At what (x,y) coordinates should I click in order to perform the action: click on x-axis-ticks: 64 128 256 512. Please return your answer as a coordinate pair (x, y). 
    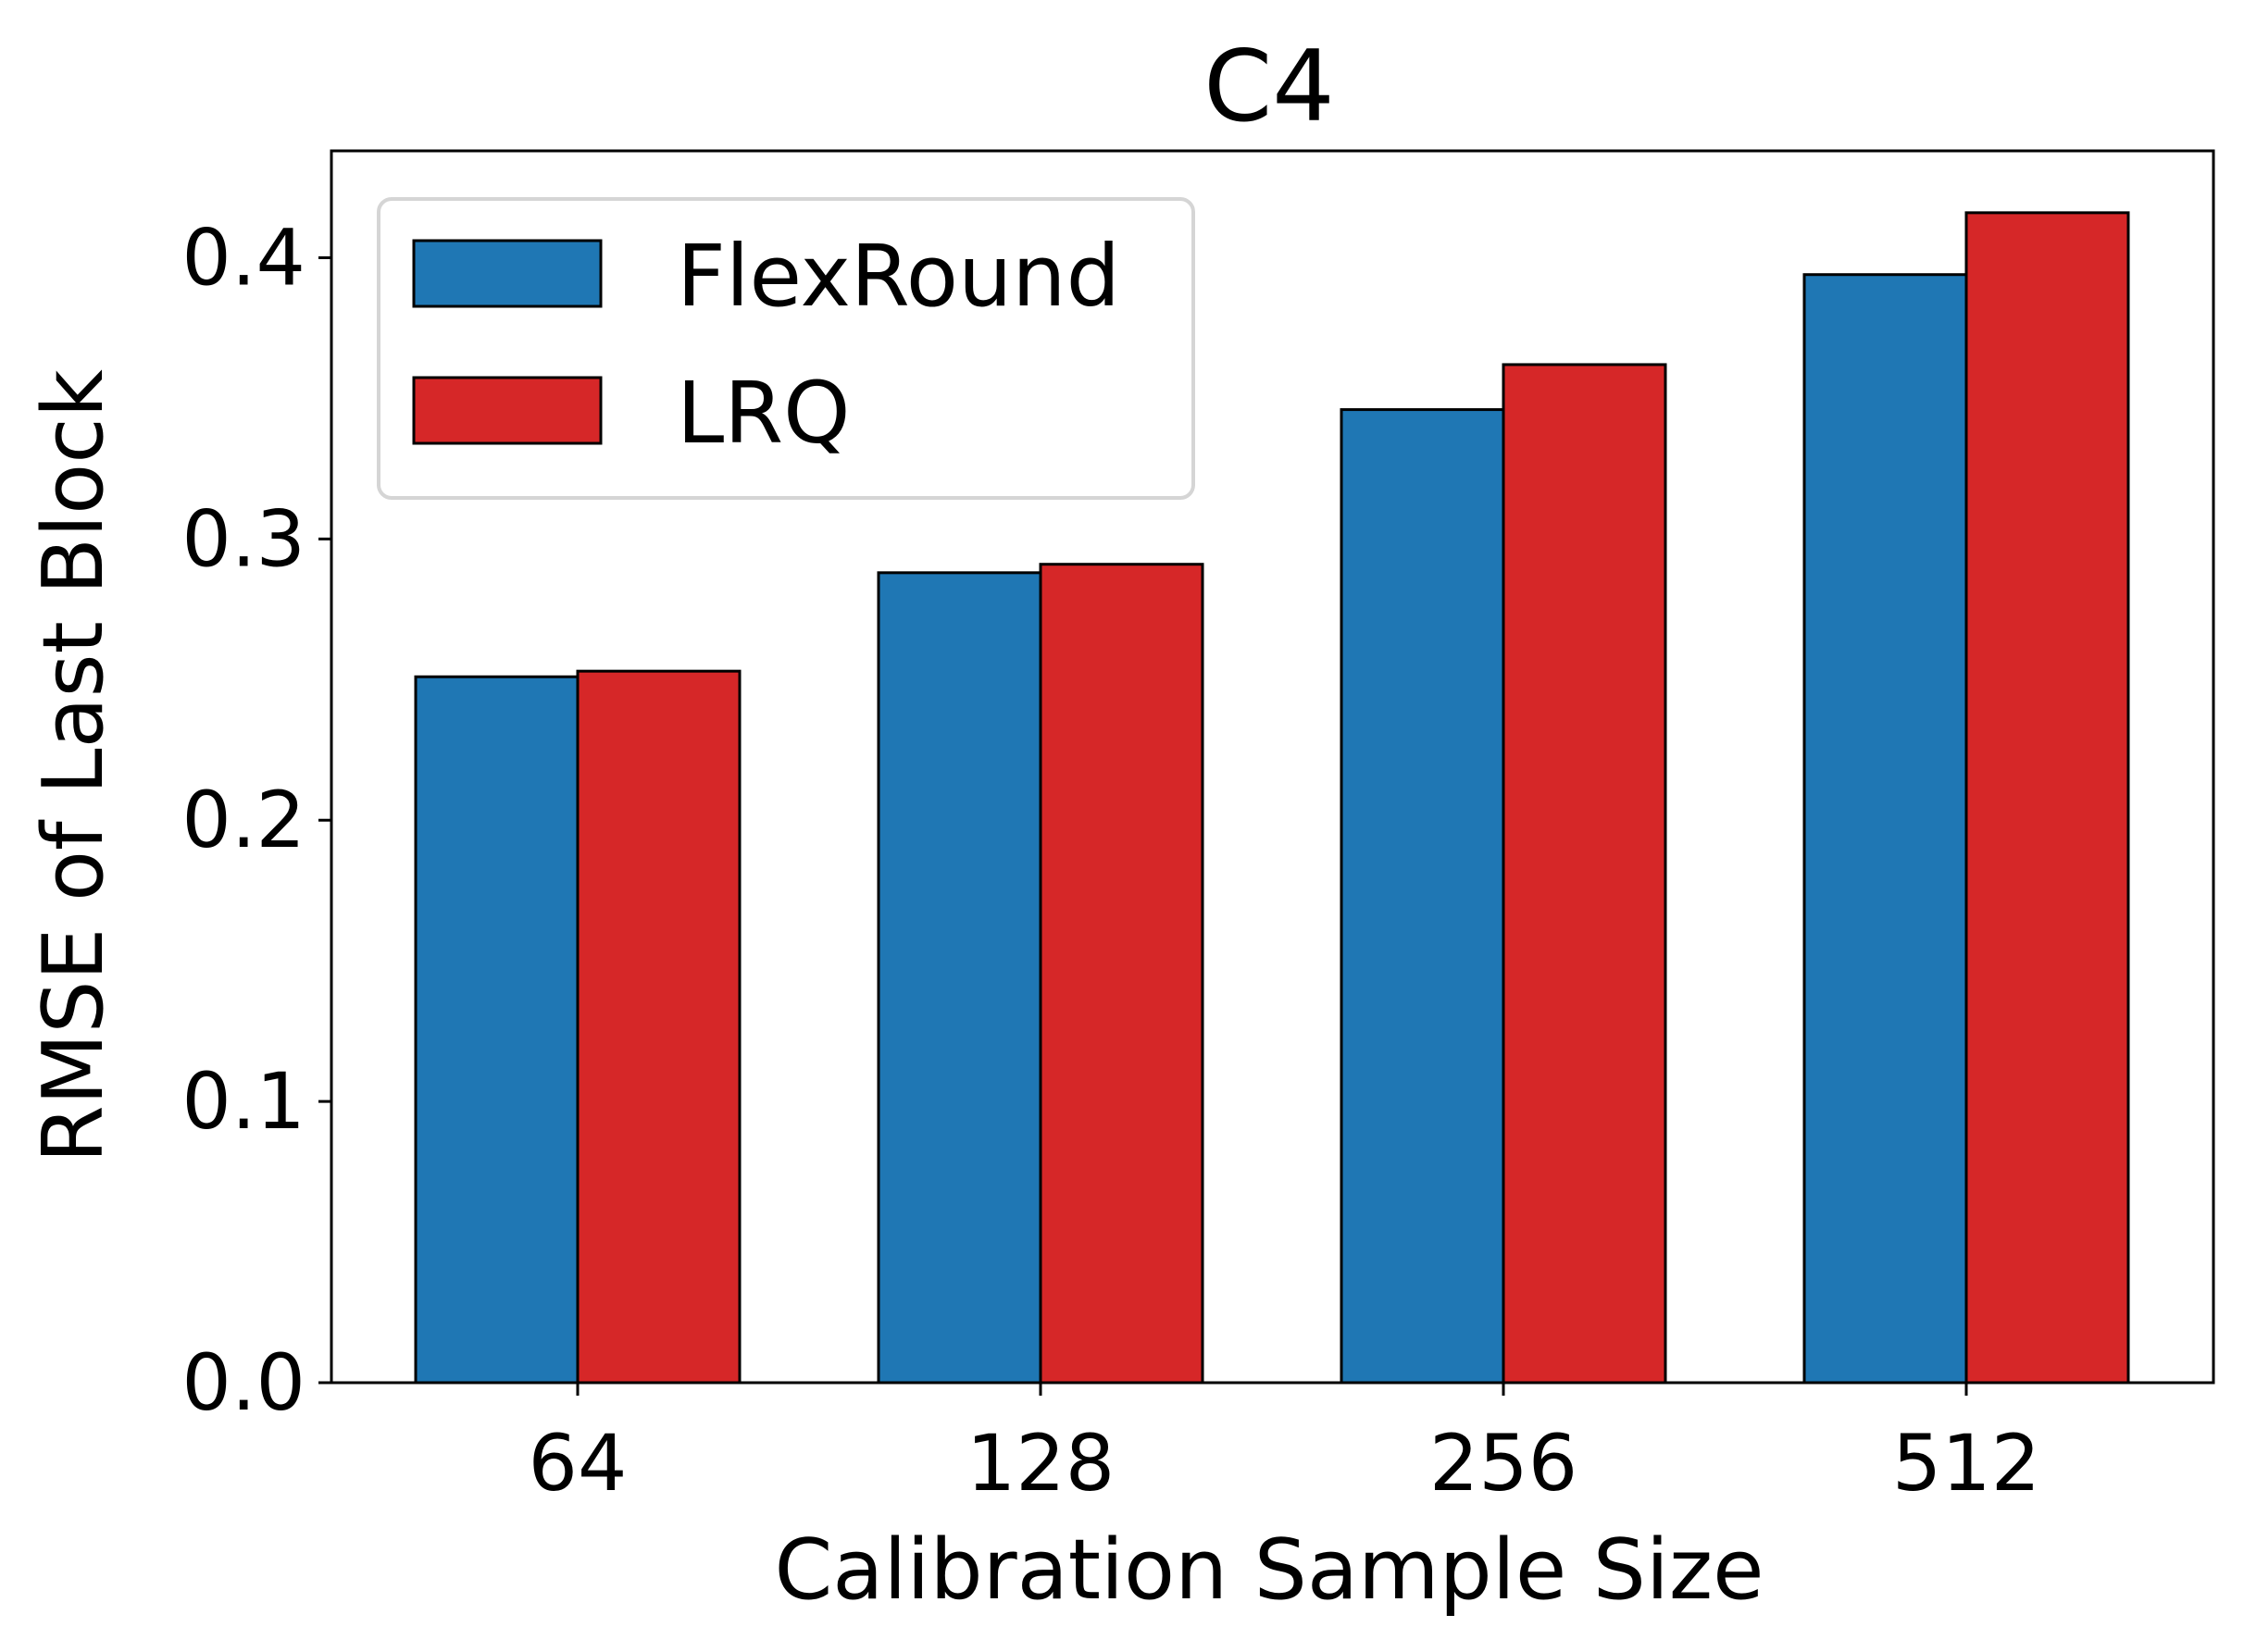
    Looking at the image, I should click on (1285, 1446).